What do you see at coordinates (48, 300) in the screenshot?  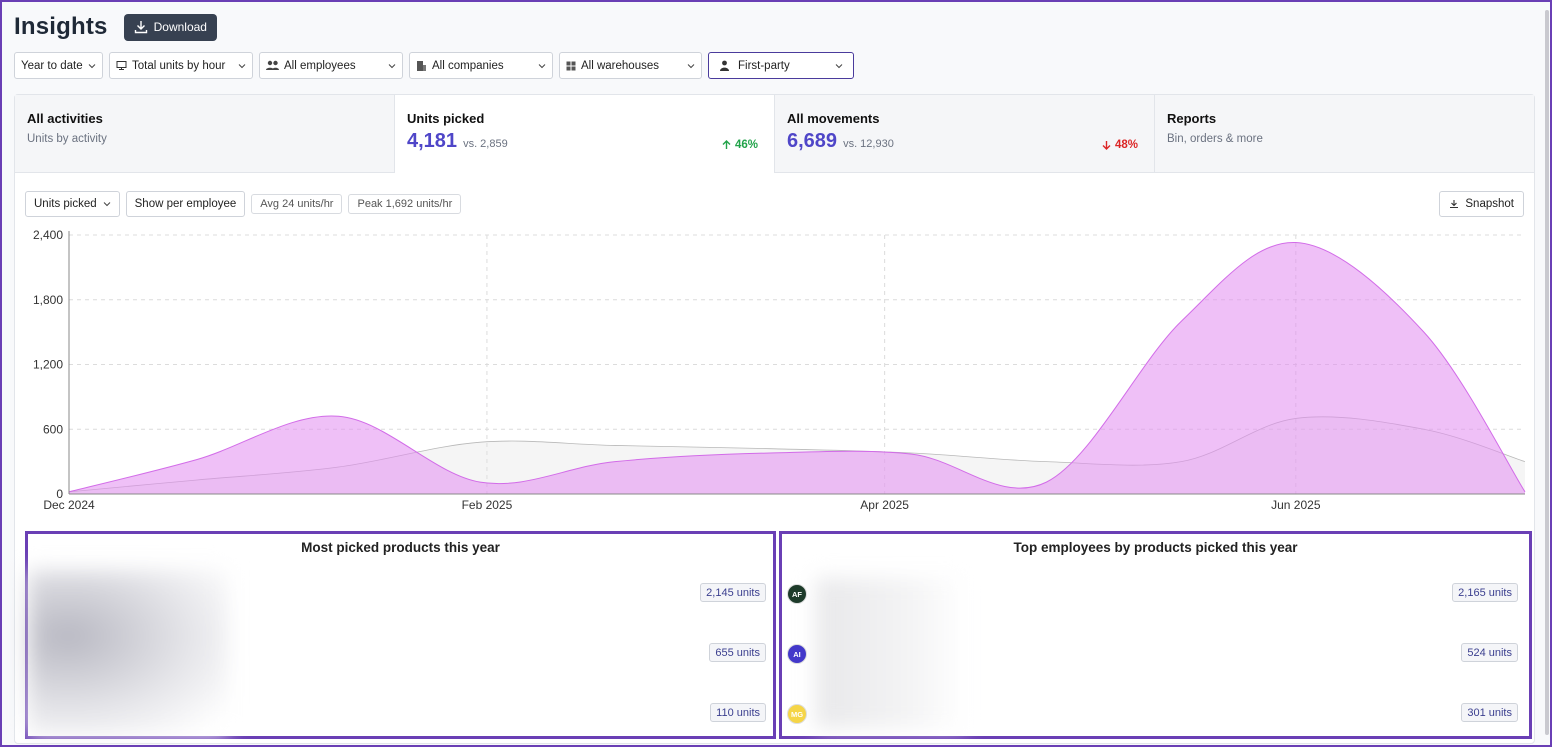 I see `y-tick-label: 1,800` at bounding box center [48, 300].